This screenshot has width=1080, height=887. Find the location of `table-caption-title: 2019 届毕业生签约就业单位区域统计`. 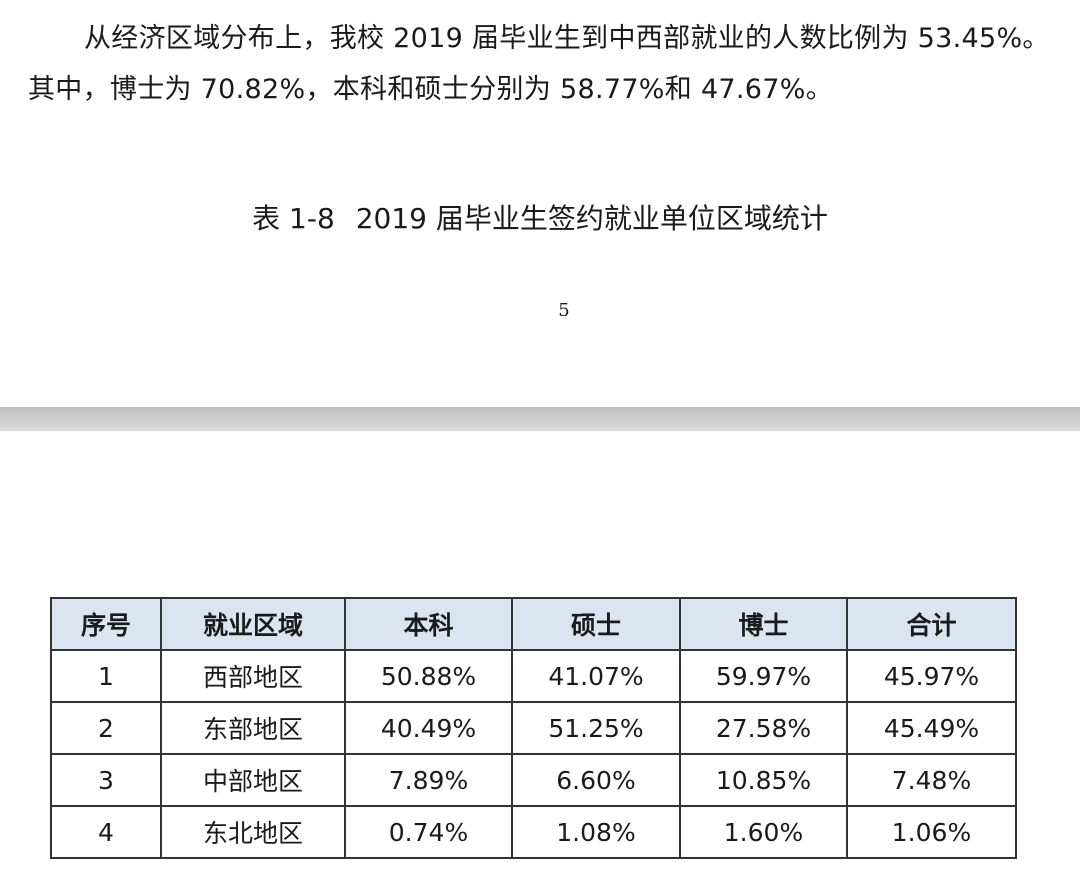

table-caption-title: 2019 届毕业生签约就业单位区域统计 is located at coordinates (591, 218).